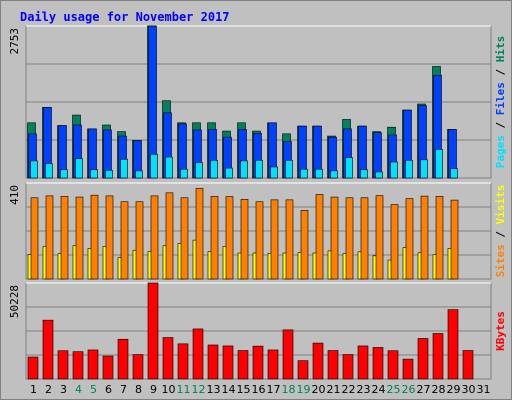  I want to click on hits-panel-legend-pages: Pages, so click(500, 151).